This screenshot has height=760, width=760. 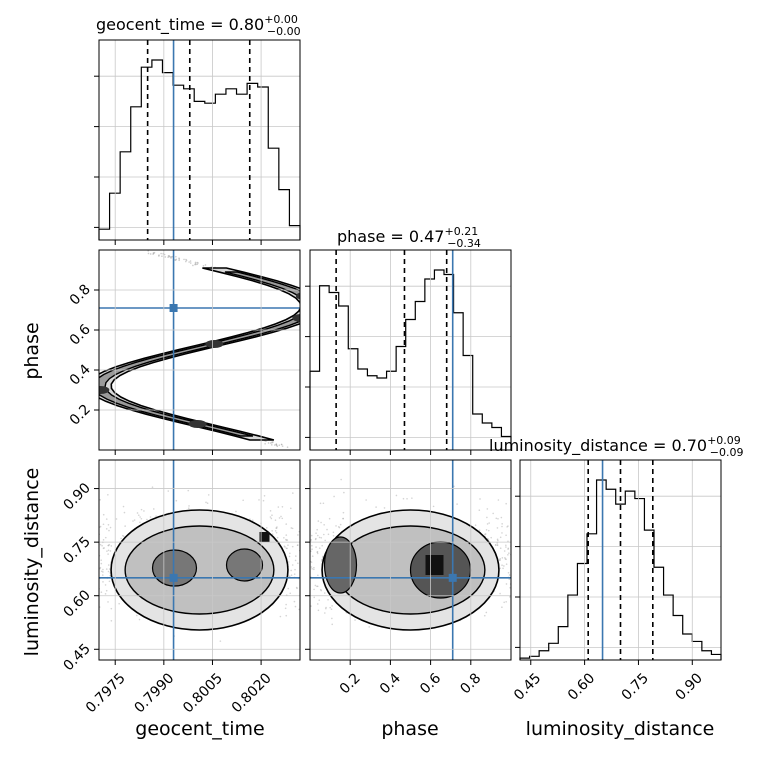 I want to click on contour-outer, so click(x=199, y=354).